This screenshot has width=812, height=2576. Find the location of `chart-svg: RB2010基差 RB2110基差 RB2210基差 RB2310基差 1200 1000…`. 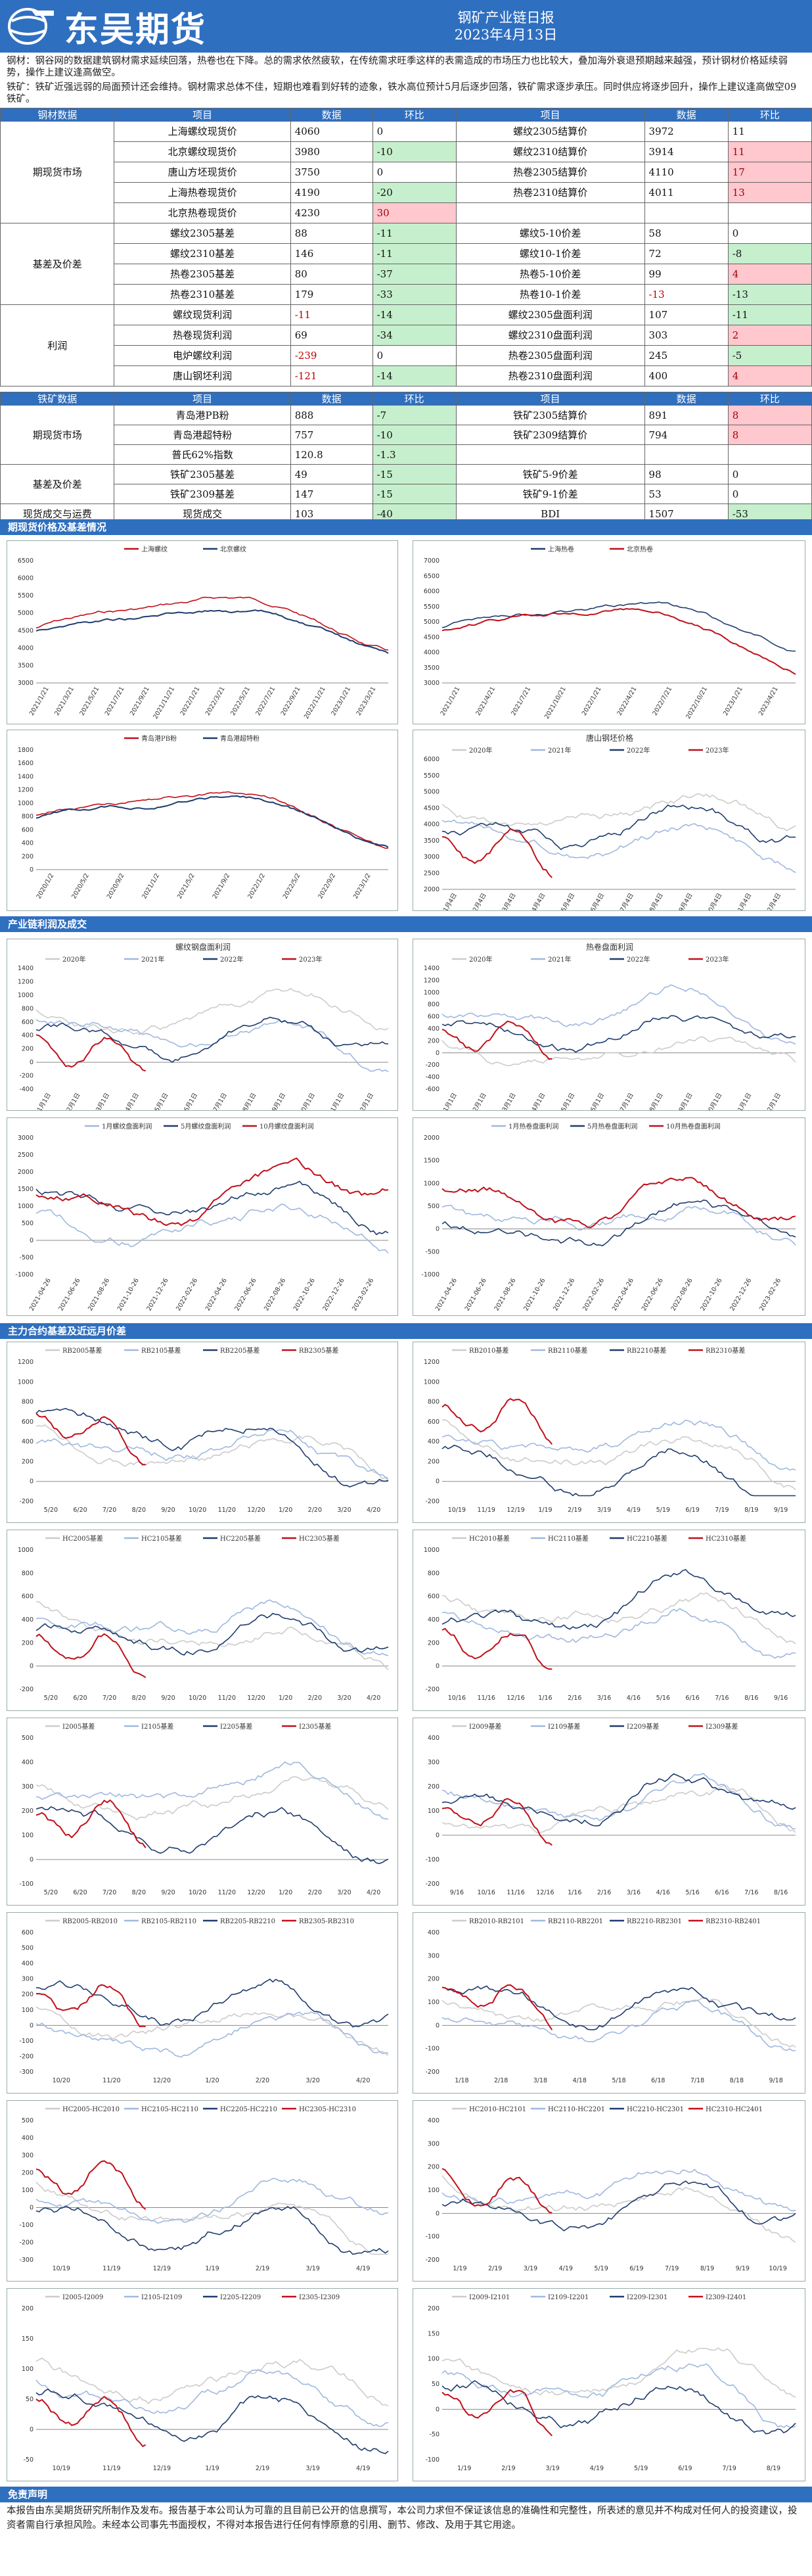

chart-svg: RB2010基差 RB2110基差 RB2210基差 RB2310基差 1200 1000… is located at coordinates (610, 1430).